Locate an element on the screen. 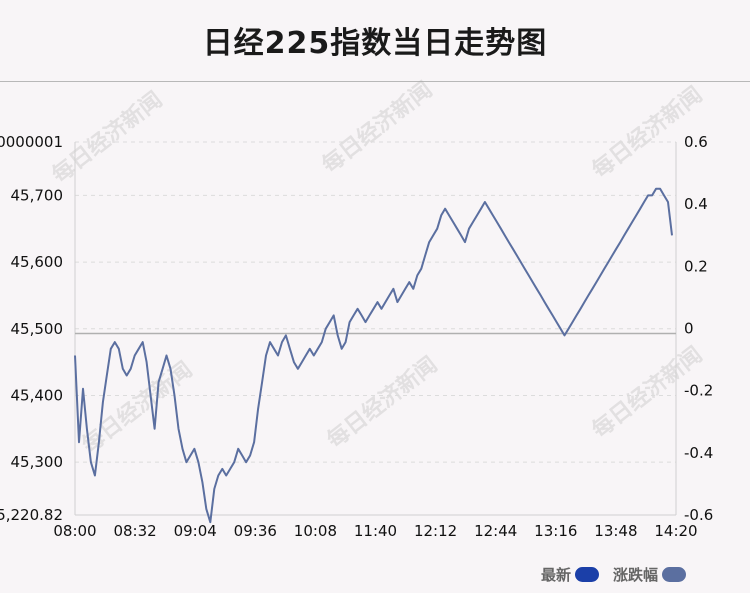 The image size is (750, 593). y-right-tick-label: -0.6 is located at coordinates (698, 515).